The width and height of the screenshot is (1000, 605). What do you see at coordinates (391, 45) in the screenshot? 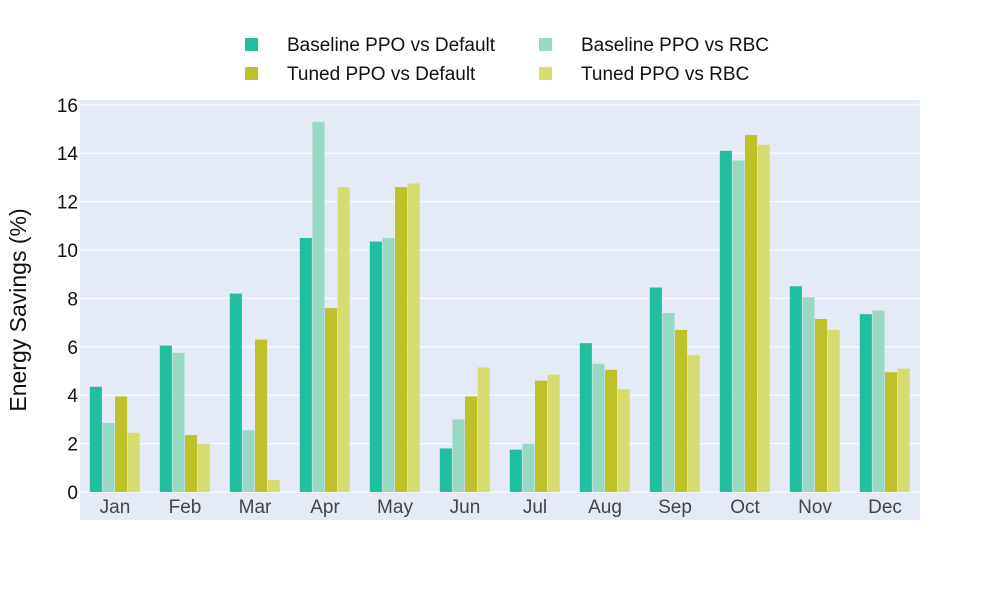
I see `legend-label: Baseline PPO vs Default` at bounding box center [391, 45].